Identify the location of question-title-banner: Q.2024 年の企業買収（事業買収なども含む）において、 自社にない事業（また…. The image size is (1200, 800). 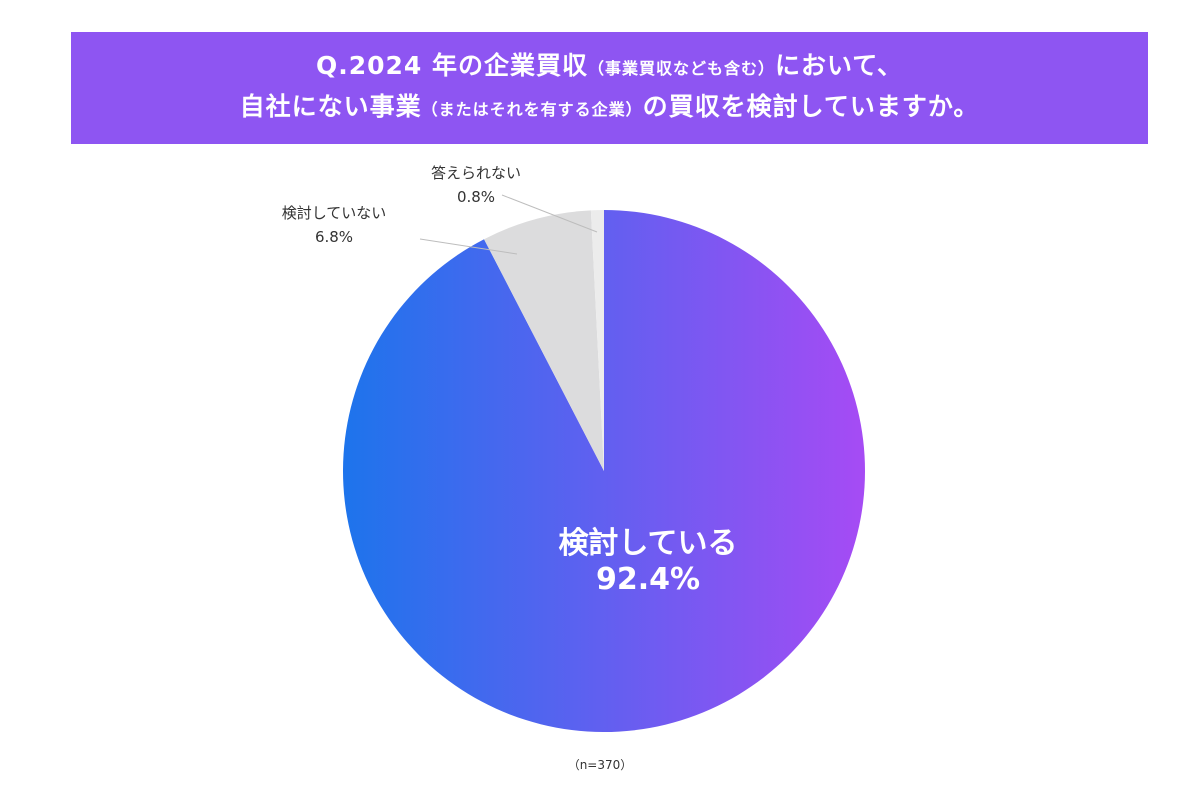
(609, 88).